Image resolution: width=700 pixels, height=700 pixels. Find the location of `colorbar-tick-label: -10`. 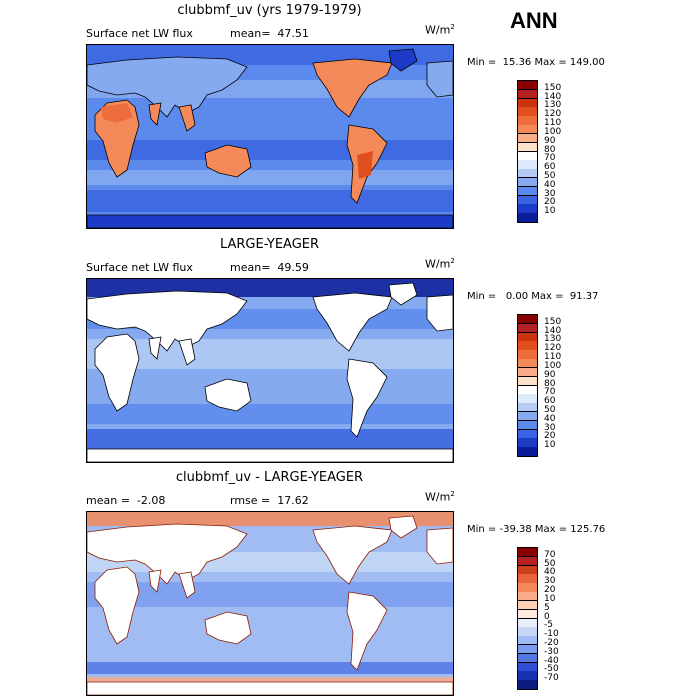

colorbar-tick-label: -10 is located at coordinates (551, 634).